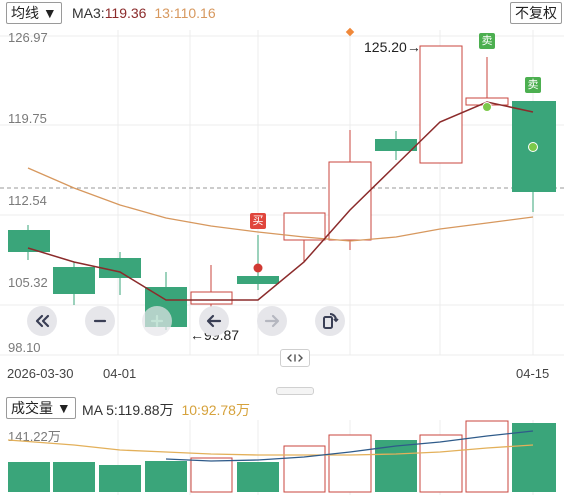 The height and width of the screenshot is (500, 564). I want to click on sell-tag-2: 卖, so click(533, 85).